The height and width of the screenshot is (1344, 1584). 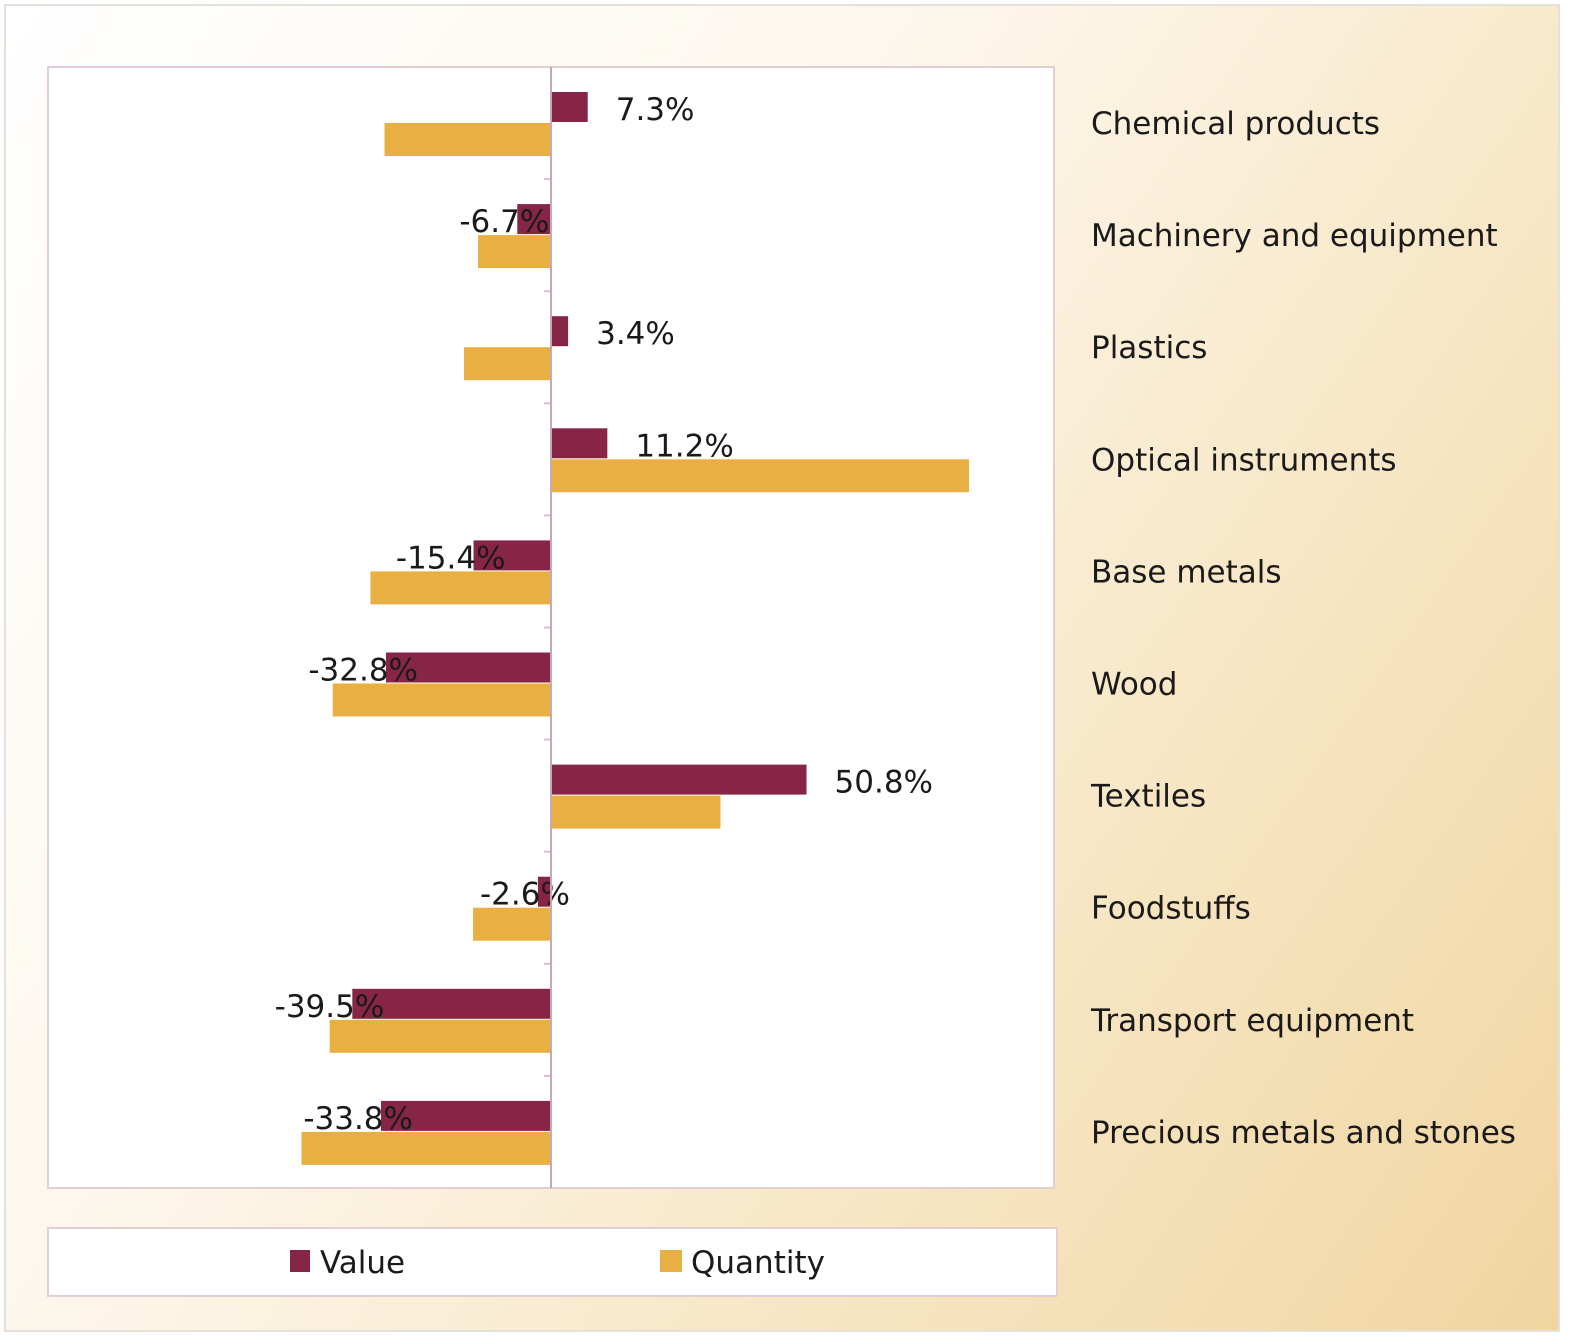 I want to click on category-label: Transport equipment, so click(x=1252, y=1021).